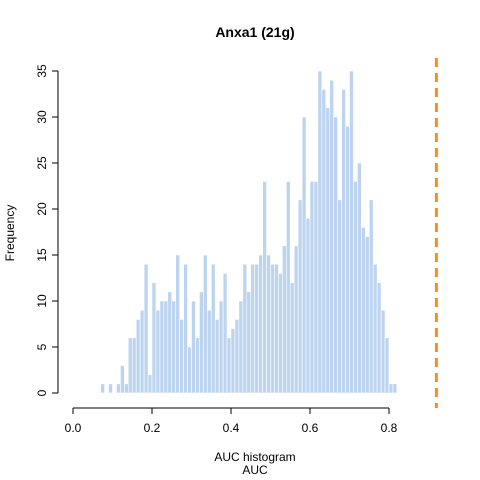 The image size is (480, 480). What do you see at coordinates (255, 470) in the screenshot?
I see `x-axis-sublabel: AUC` at bounding box center [255, 470].